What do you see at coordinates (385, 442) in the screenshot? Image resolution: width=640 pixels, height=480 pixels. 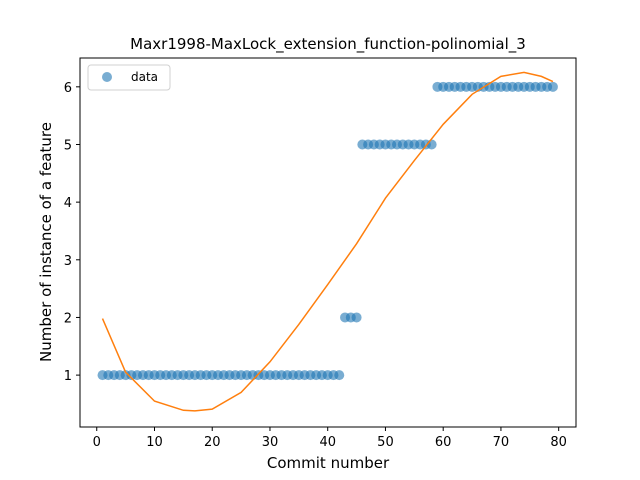 I see `x-tick-label: 50` at bounding box center [385, 442].